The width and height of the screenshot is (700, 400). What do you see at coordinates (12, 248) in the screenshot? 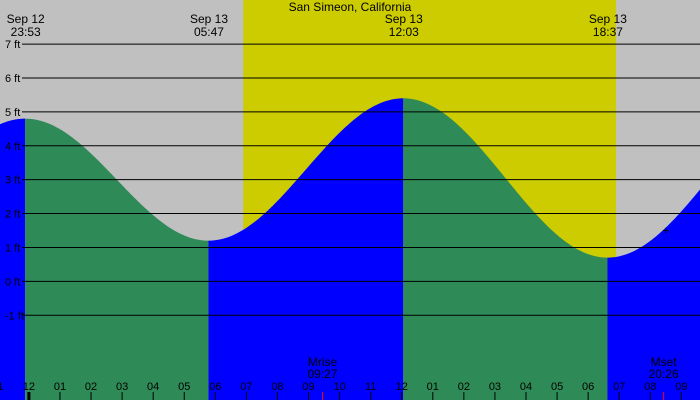
I see `y-tick-label: 1 ft` at bounding box center [12, 248].